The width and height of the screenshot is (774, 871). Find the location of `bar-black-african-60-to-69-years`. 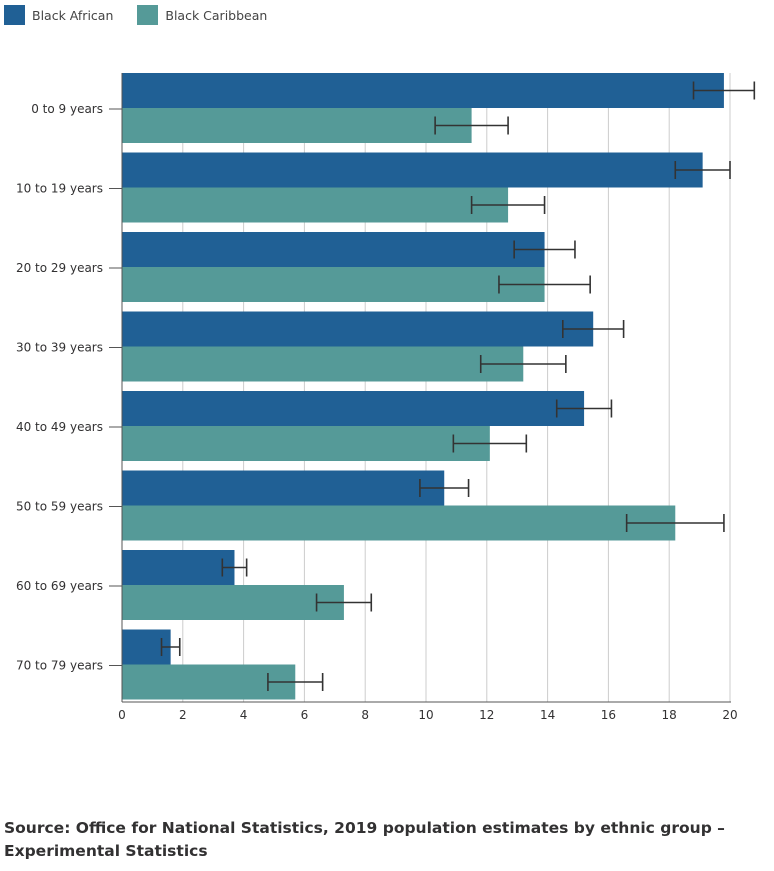

bar-black-african-60-to-69-years is located at coordinates (178, 567).